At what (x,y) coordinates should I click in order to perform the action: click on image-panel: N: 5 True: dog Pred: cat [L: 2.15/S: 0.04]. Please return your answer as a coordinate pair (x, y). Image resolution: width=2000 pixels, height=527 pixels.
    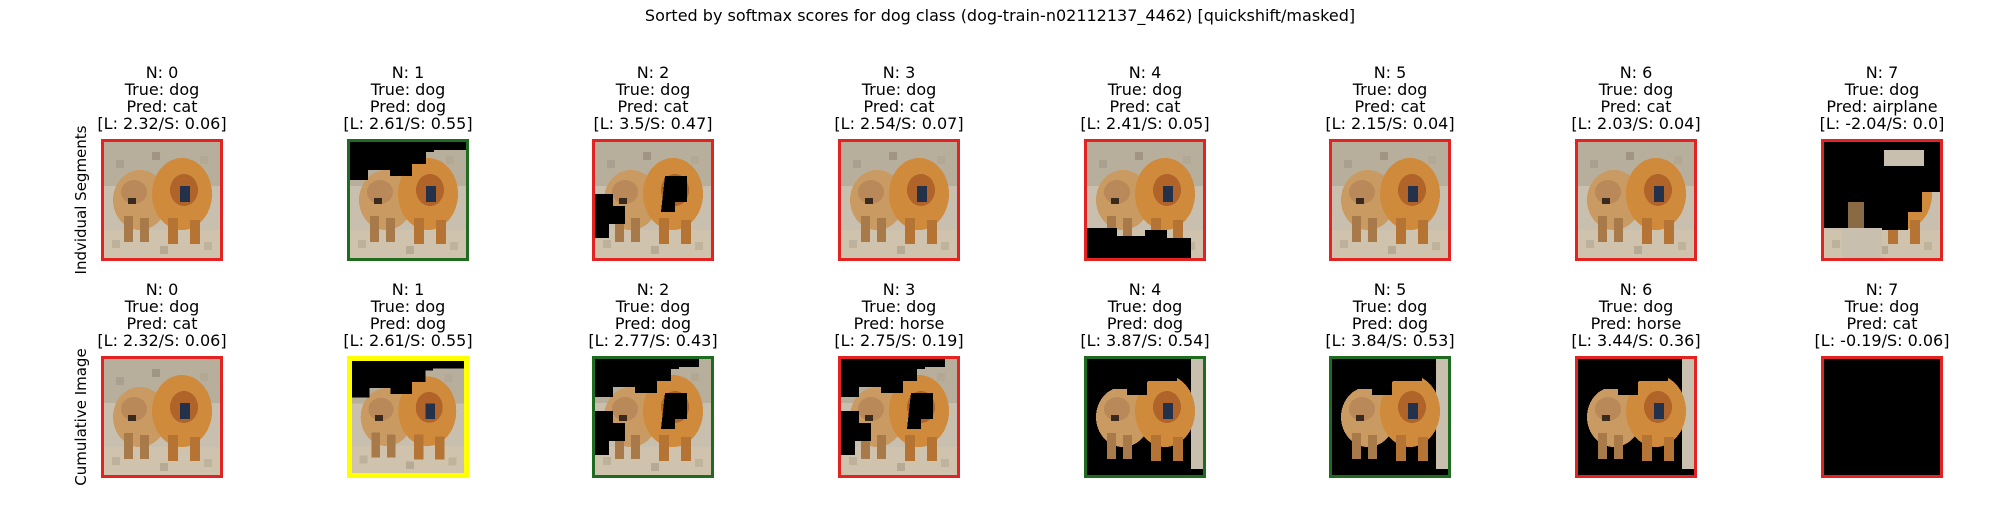
    Looking at the image, I should click on (1390, 98).